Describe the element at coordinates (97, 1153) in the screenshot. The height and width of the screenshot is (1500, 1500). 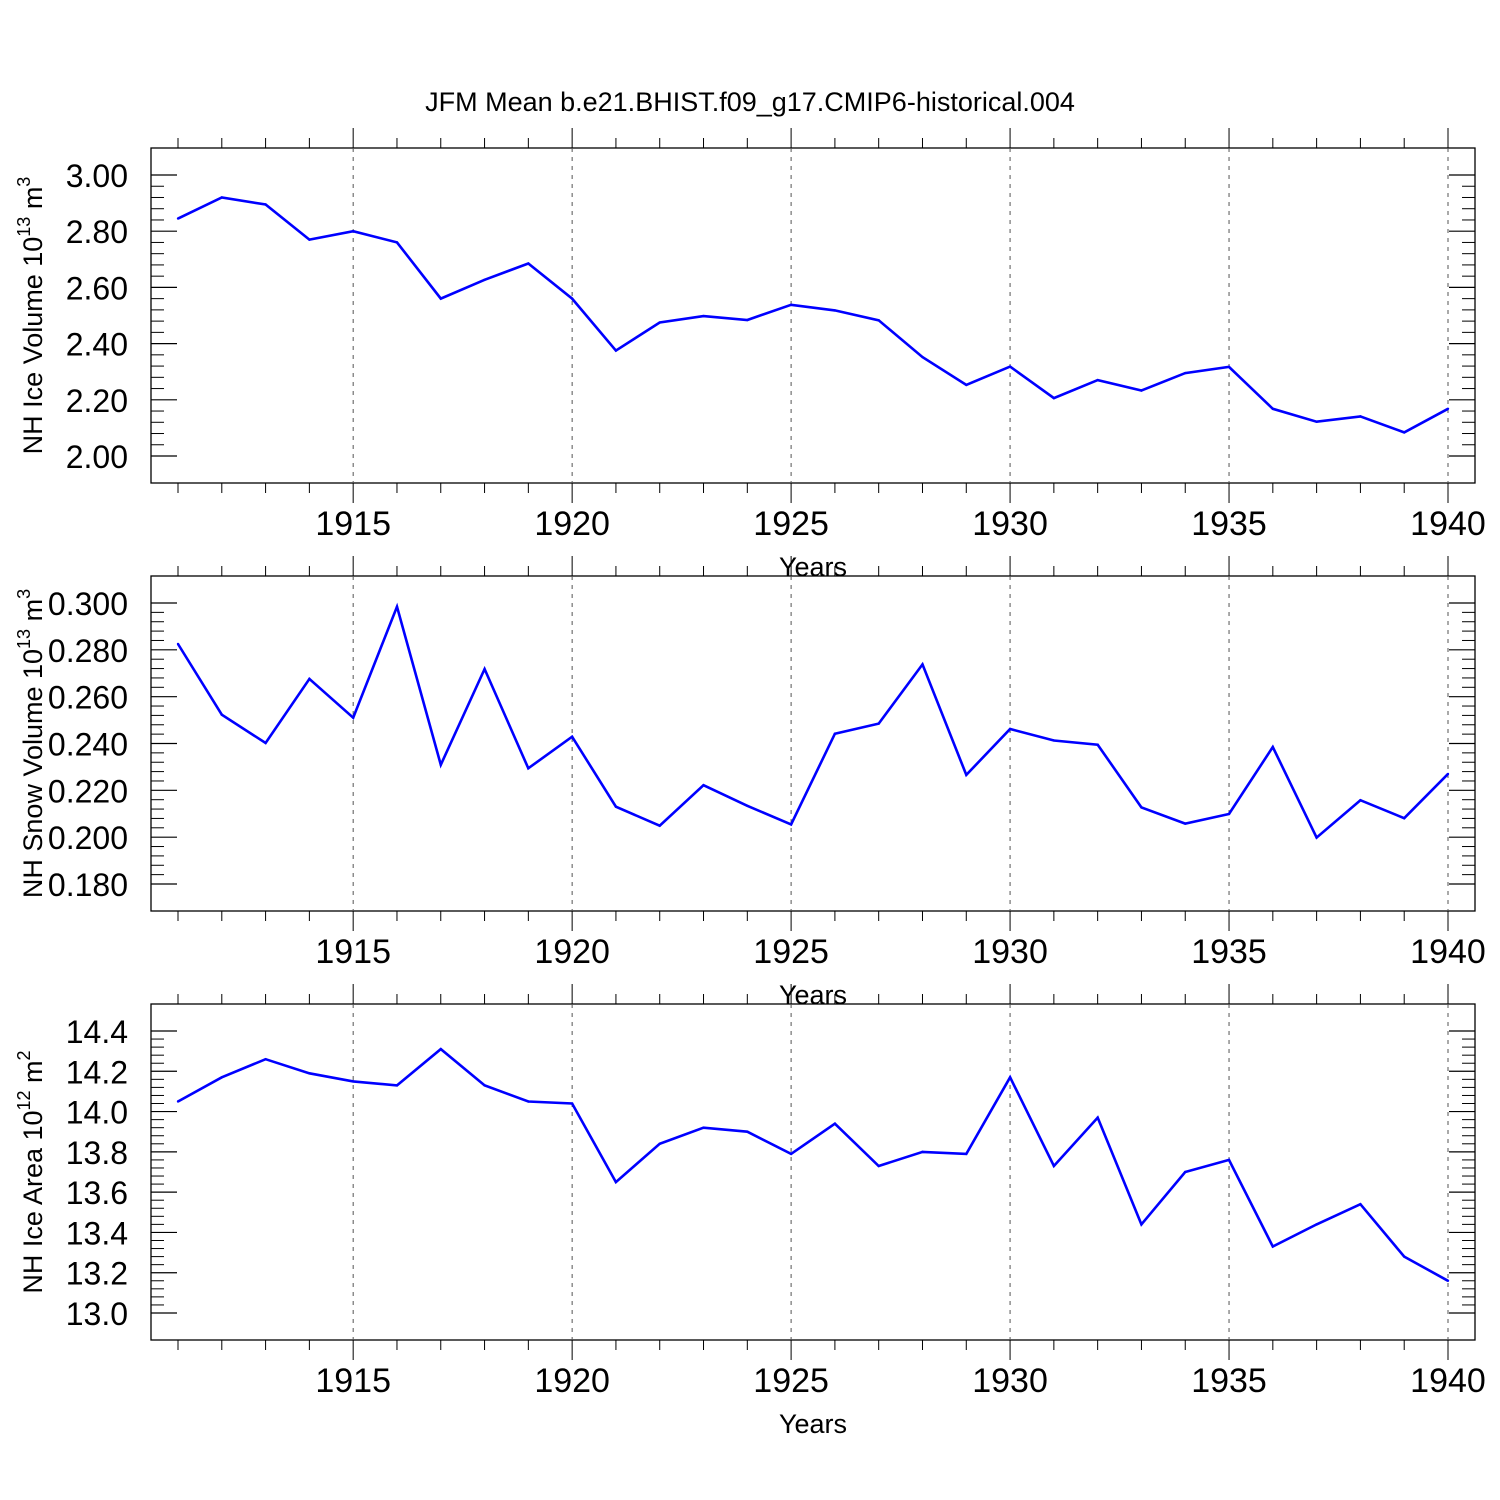
I see `y-tick-label: 13.8` at that location.